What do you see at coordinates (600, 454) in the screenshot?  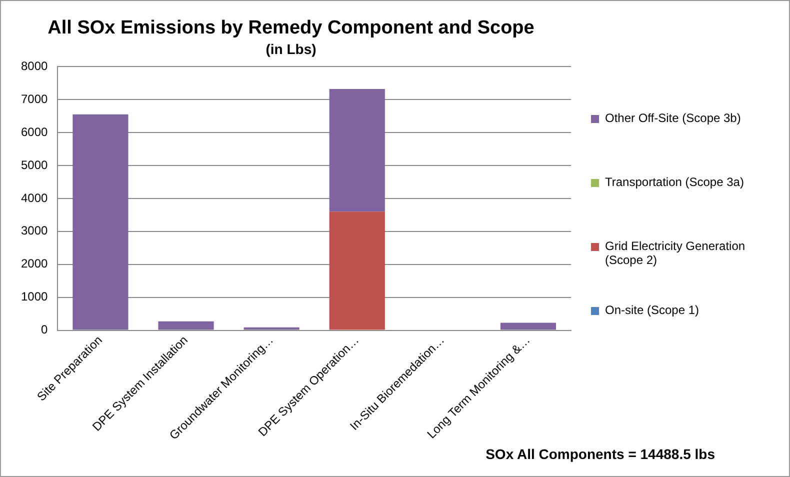 I see `text: SOx All Components = 14488.5 lbs` at bounding box center [600, 454].